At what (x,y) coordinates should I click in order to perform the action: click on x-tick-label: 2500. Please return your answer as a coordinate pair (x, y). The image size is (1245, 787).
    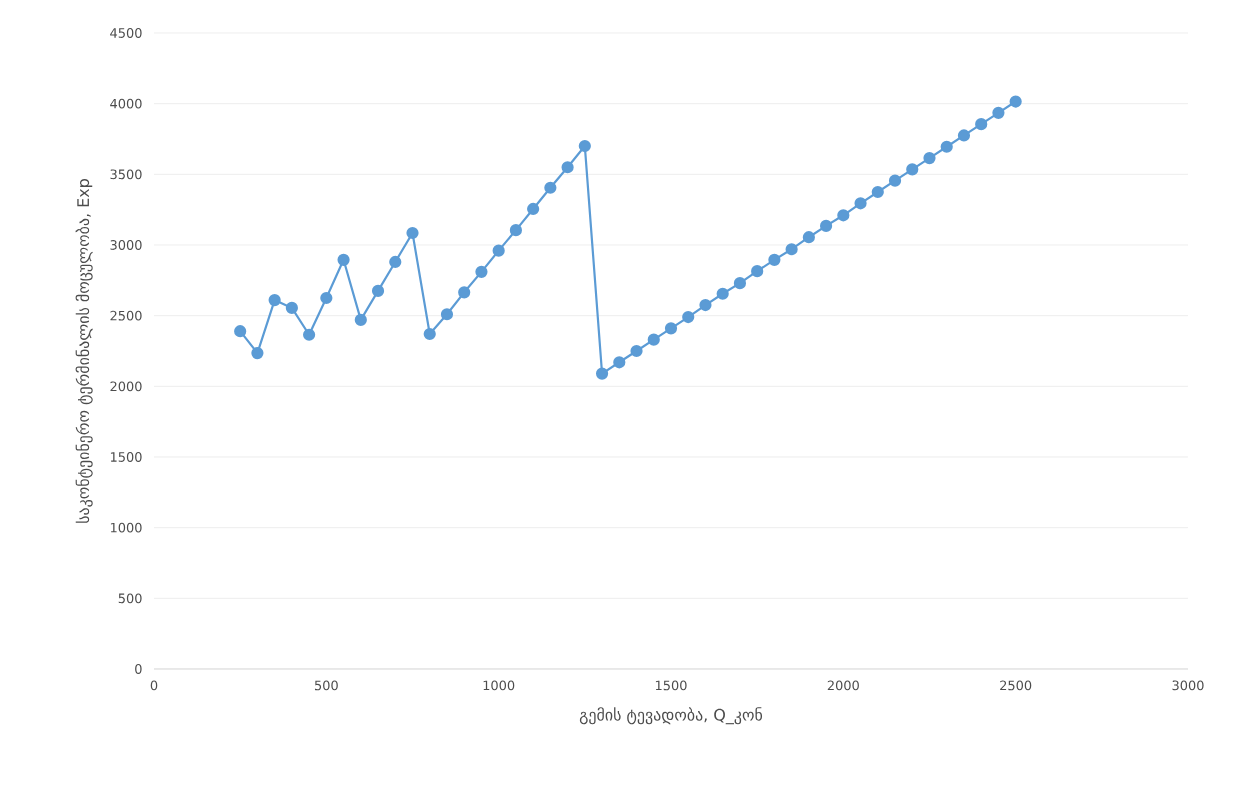
    Looking at the image, I should click on (1016, 685).